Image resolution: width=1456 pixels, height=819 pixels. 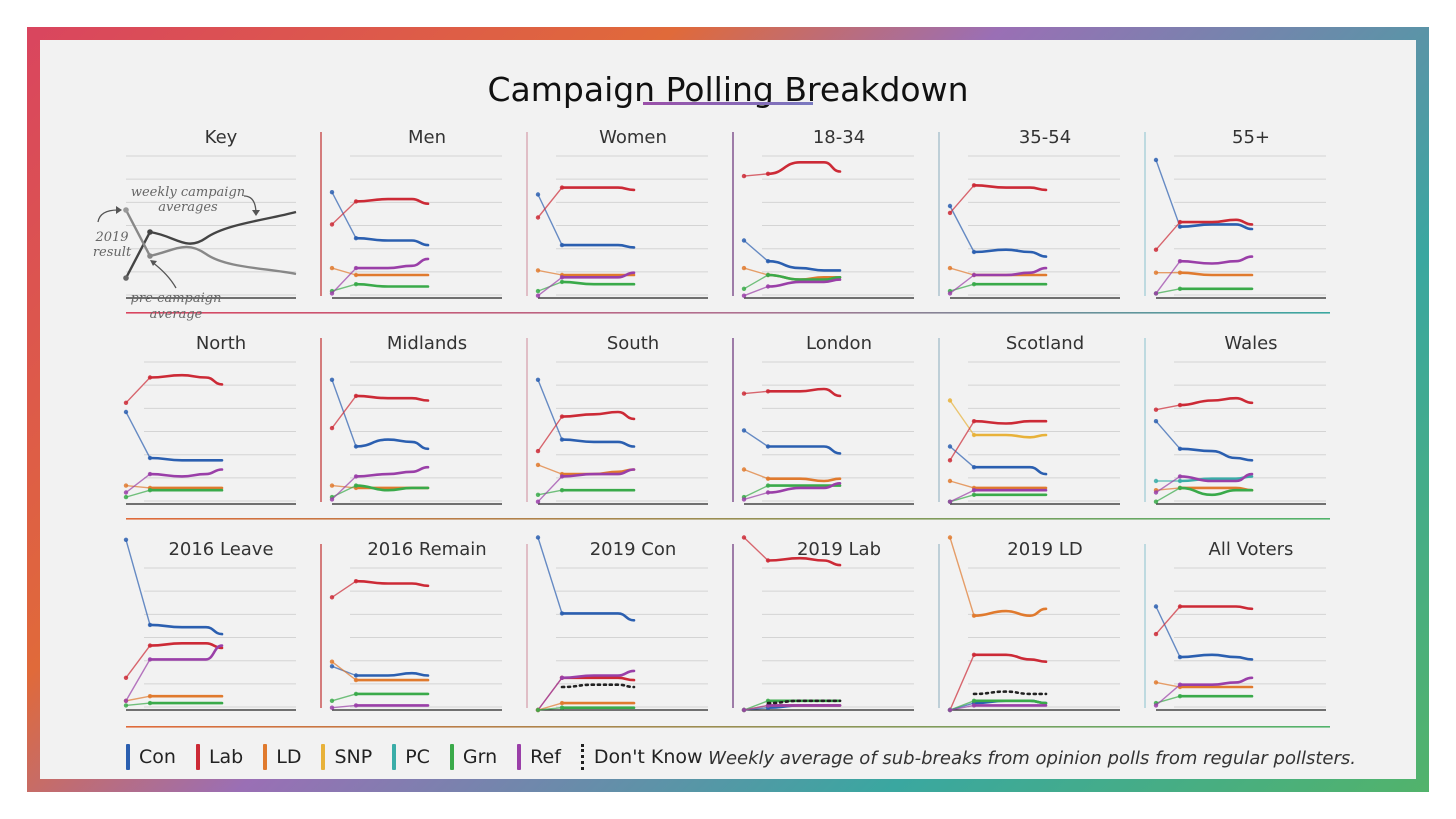 I want to click on panel-title: Wales, so click(x=1250, y=343).